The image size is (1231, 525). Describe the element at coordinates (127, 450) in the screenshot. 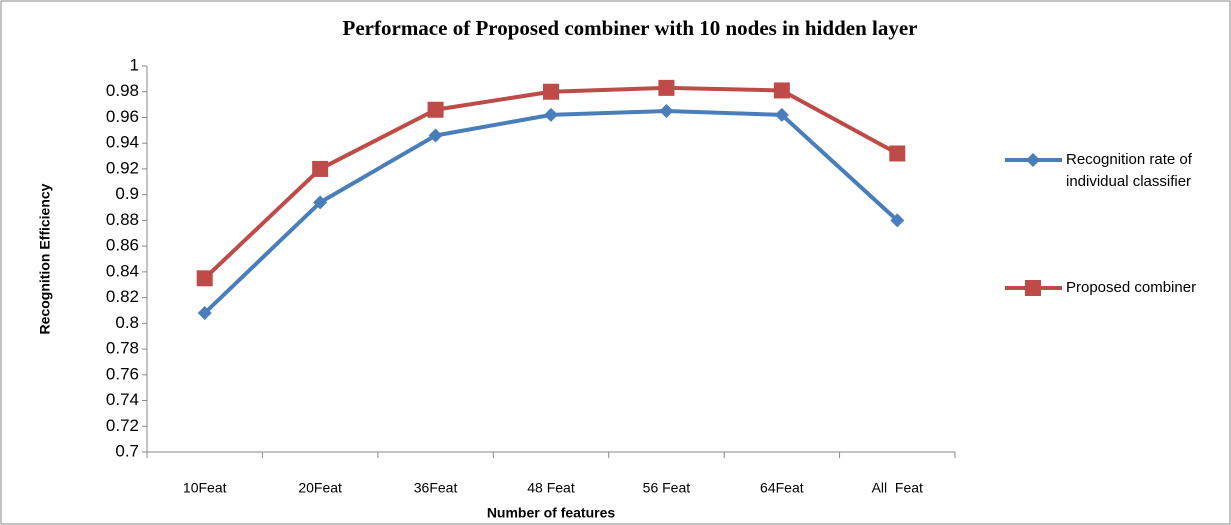

I see `y-tick-label: 0.7` at that location.